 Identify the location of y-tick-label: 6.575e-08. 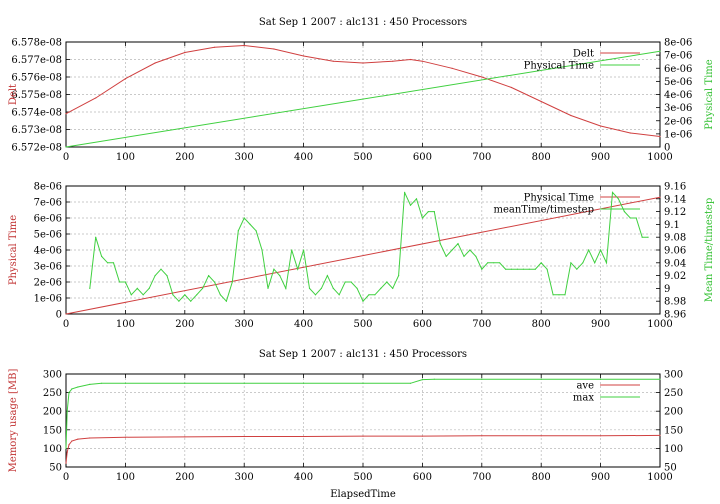
(36, 95).